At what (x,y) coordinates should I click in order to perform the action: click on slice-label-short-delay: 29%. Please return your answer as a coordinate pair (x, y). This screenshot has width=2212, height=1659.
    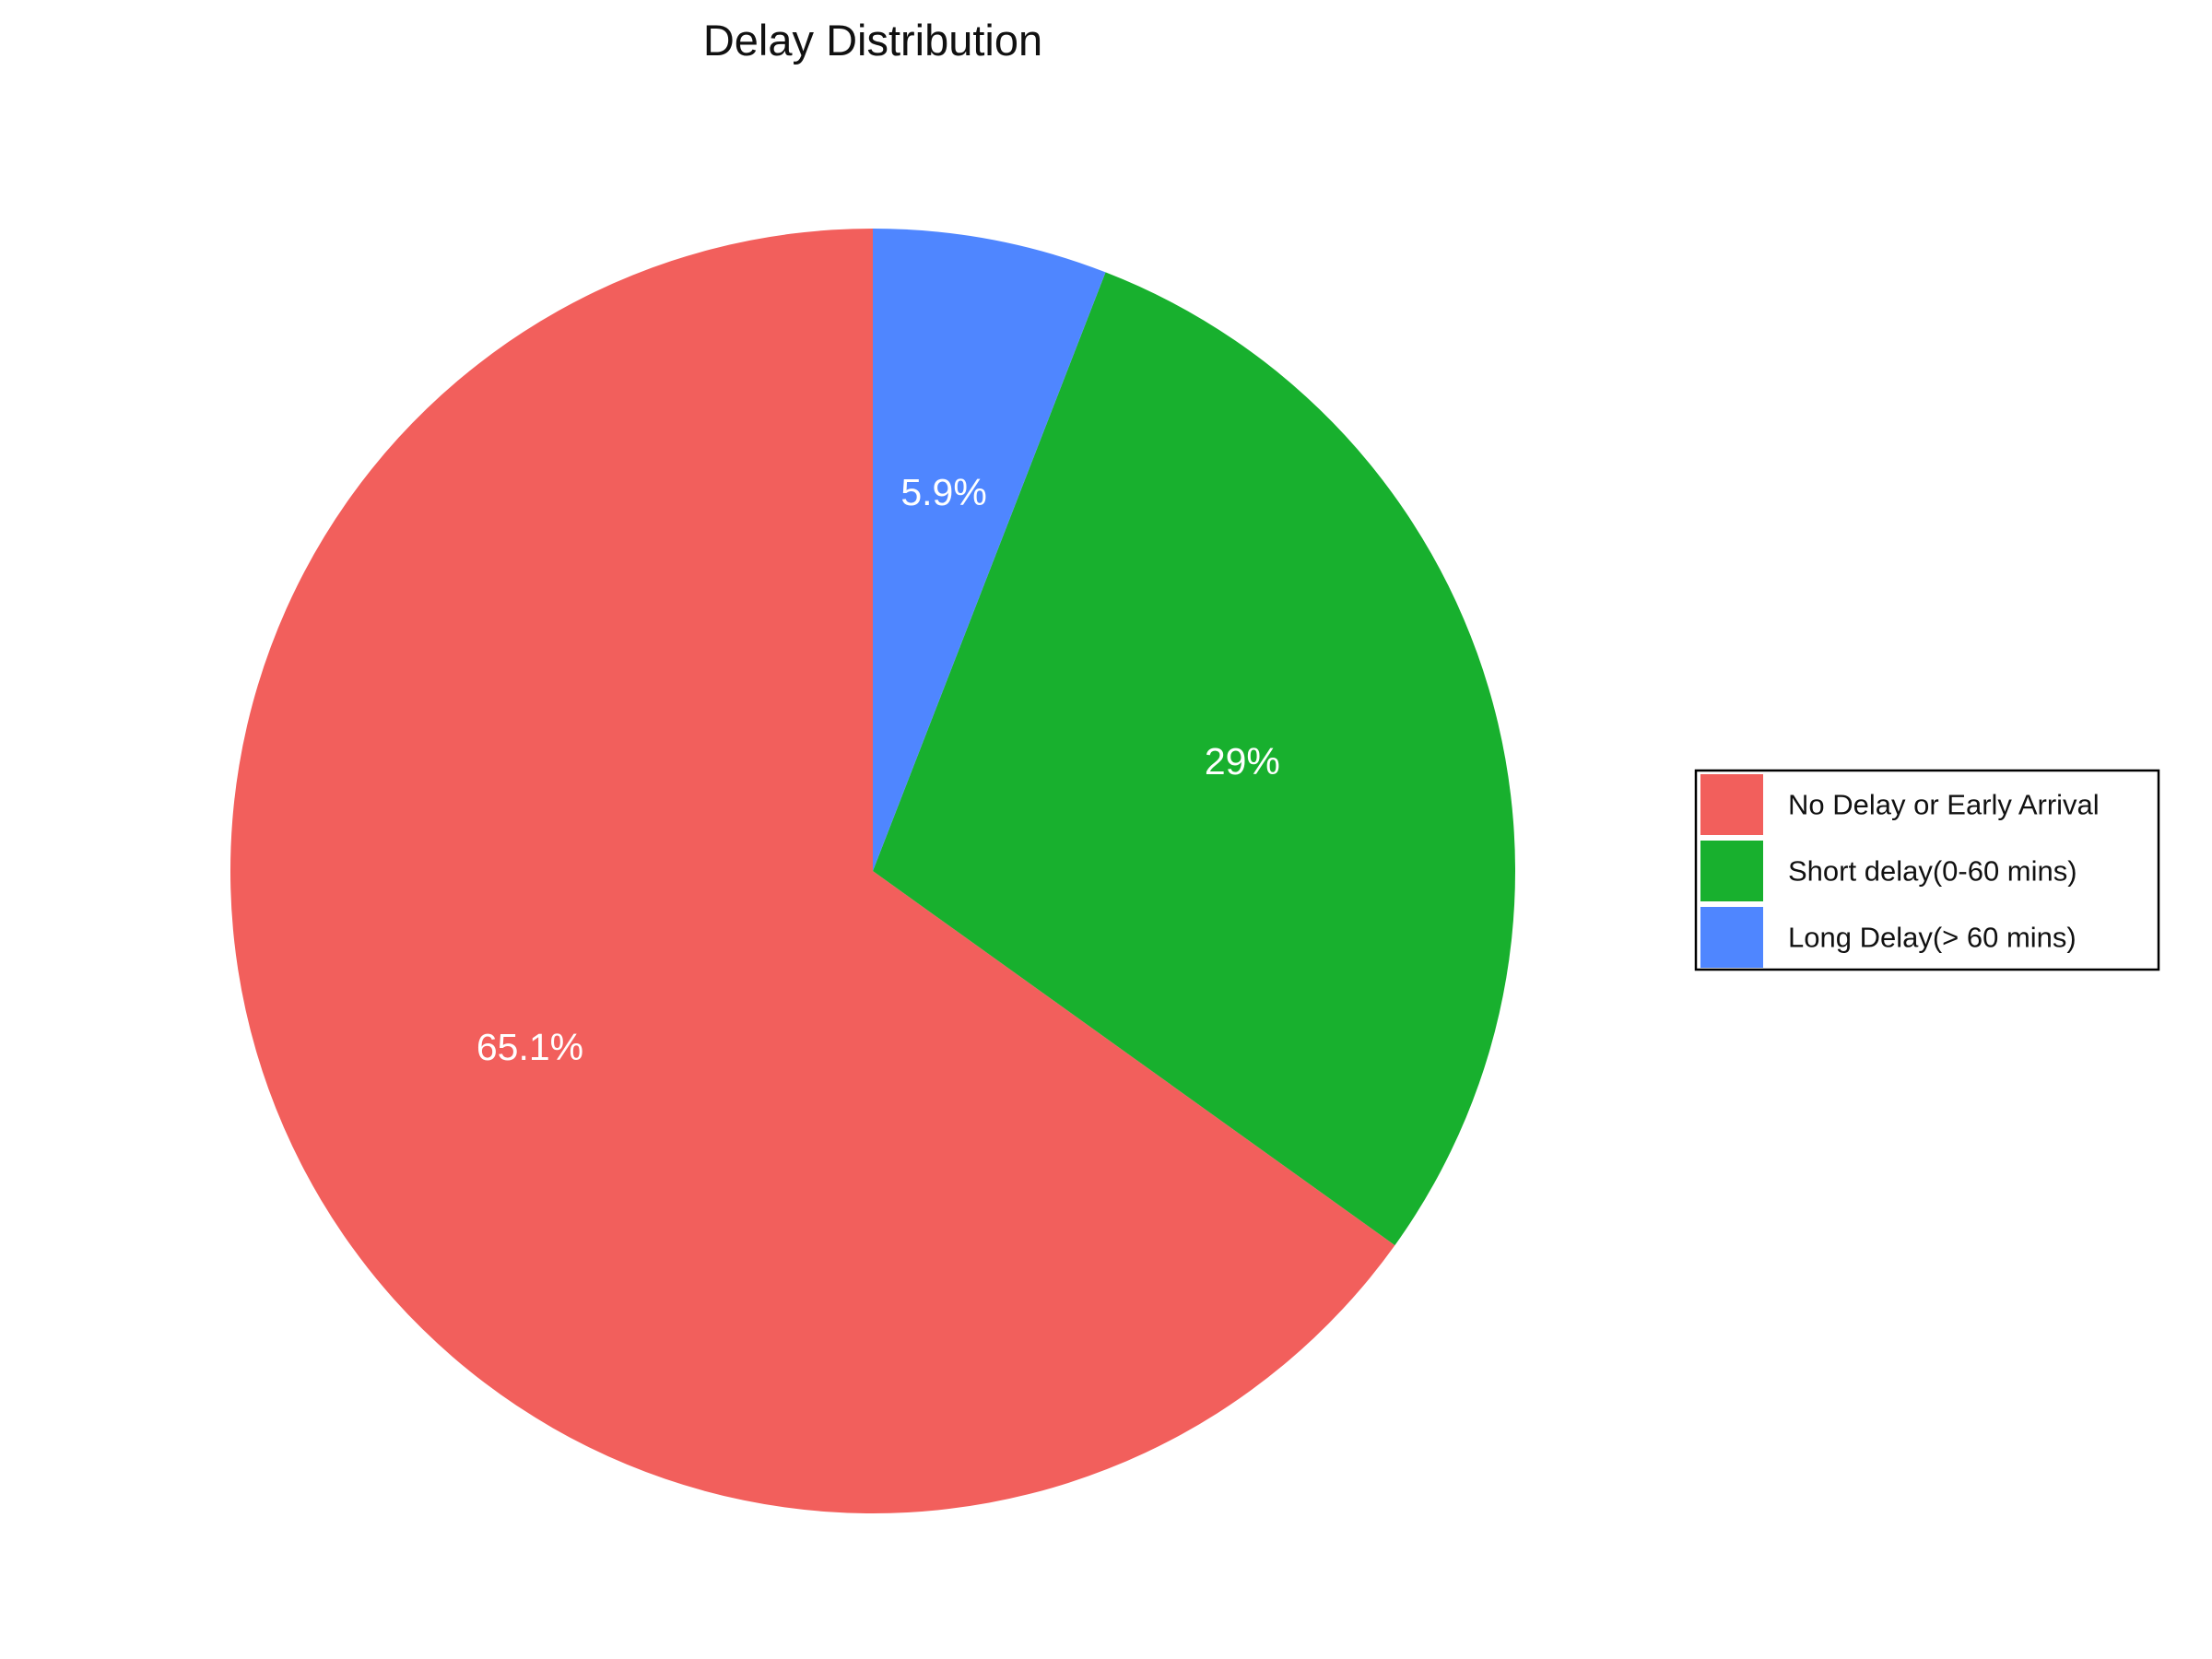
    Looking at the image, I should click on (1242, 761).